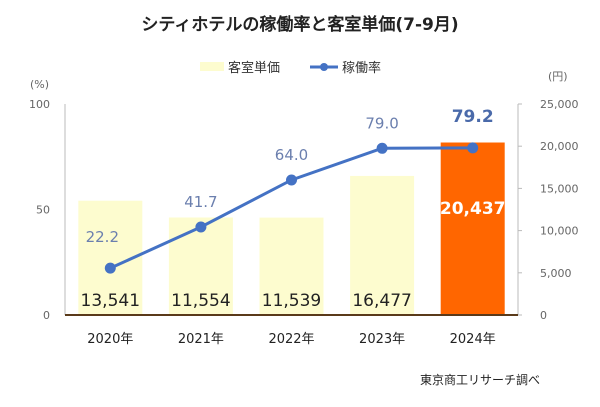  I want to click on right-tick-label: 10,000, so click(559, 231).